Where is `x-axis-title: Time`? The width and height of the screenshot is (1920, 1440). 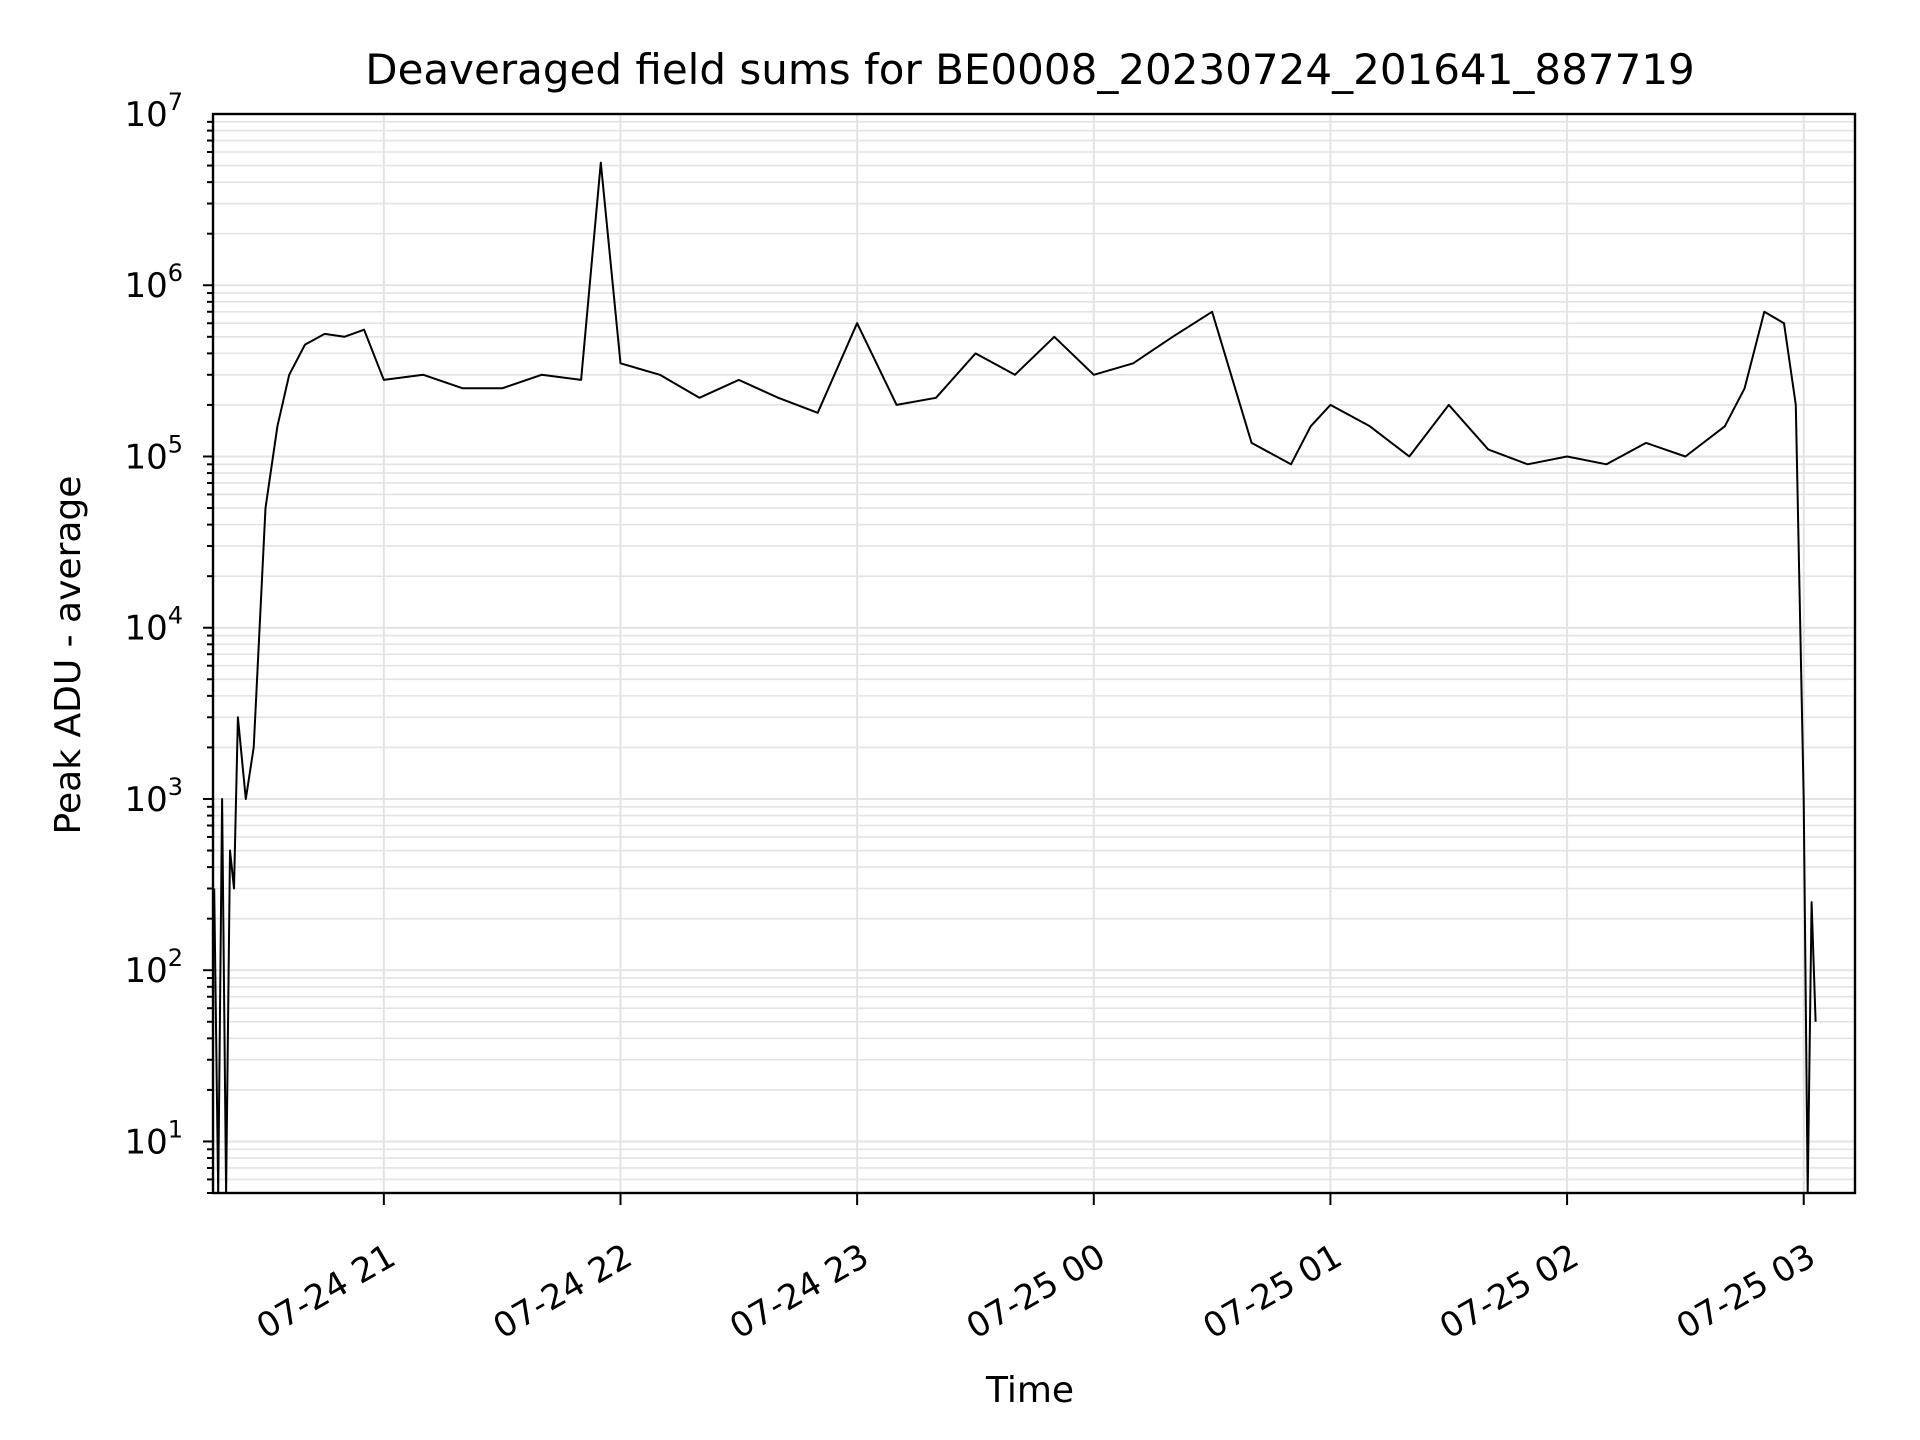 x-axis-title: Time is located at coordinates (1029, 1390).